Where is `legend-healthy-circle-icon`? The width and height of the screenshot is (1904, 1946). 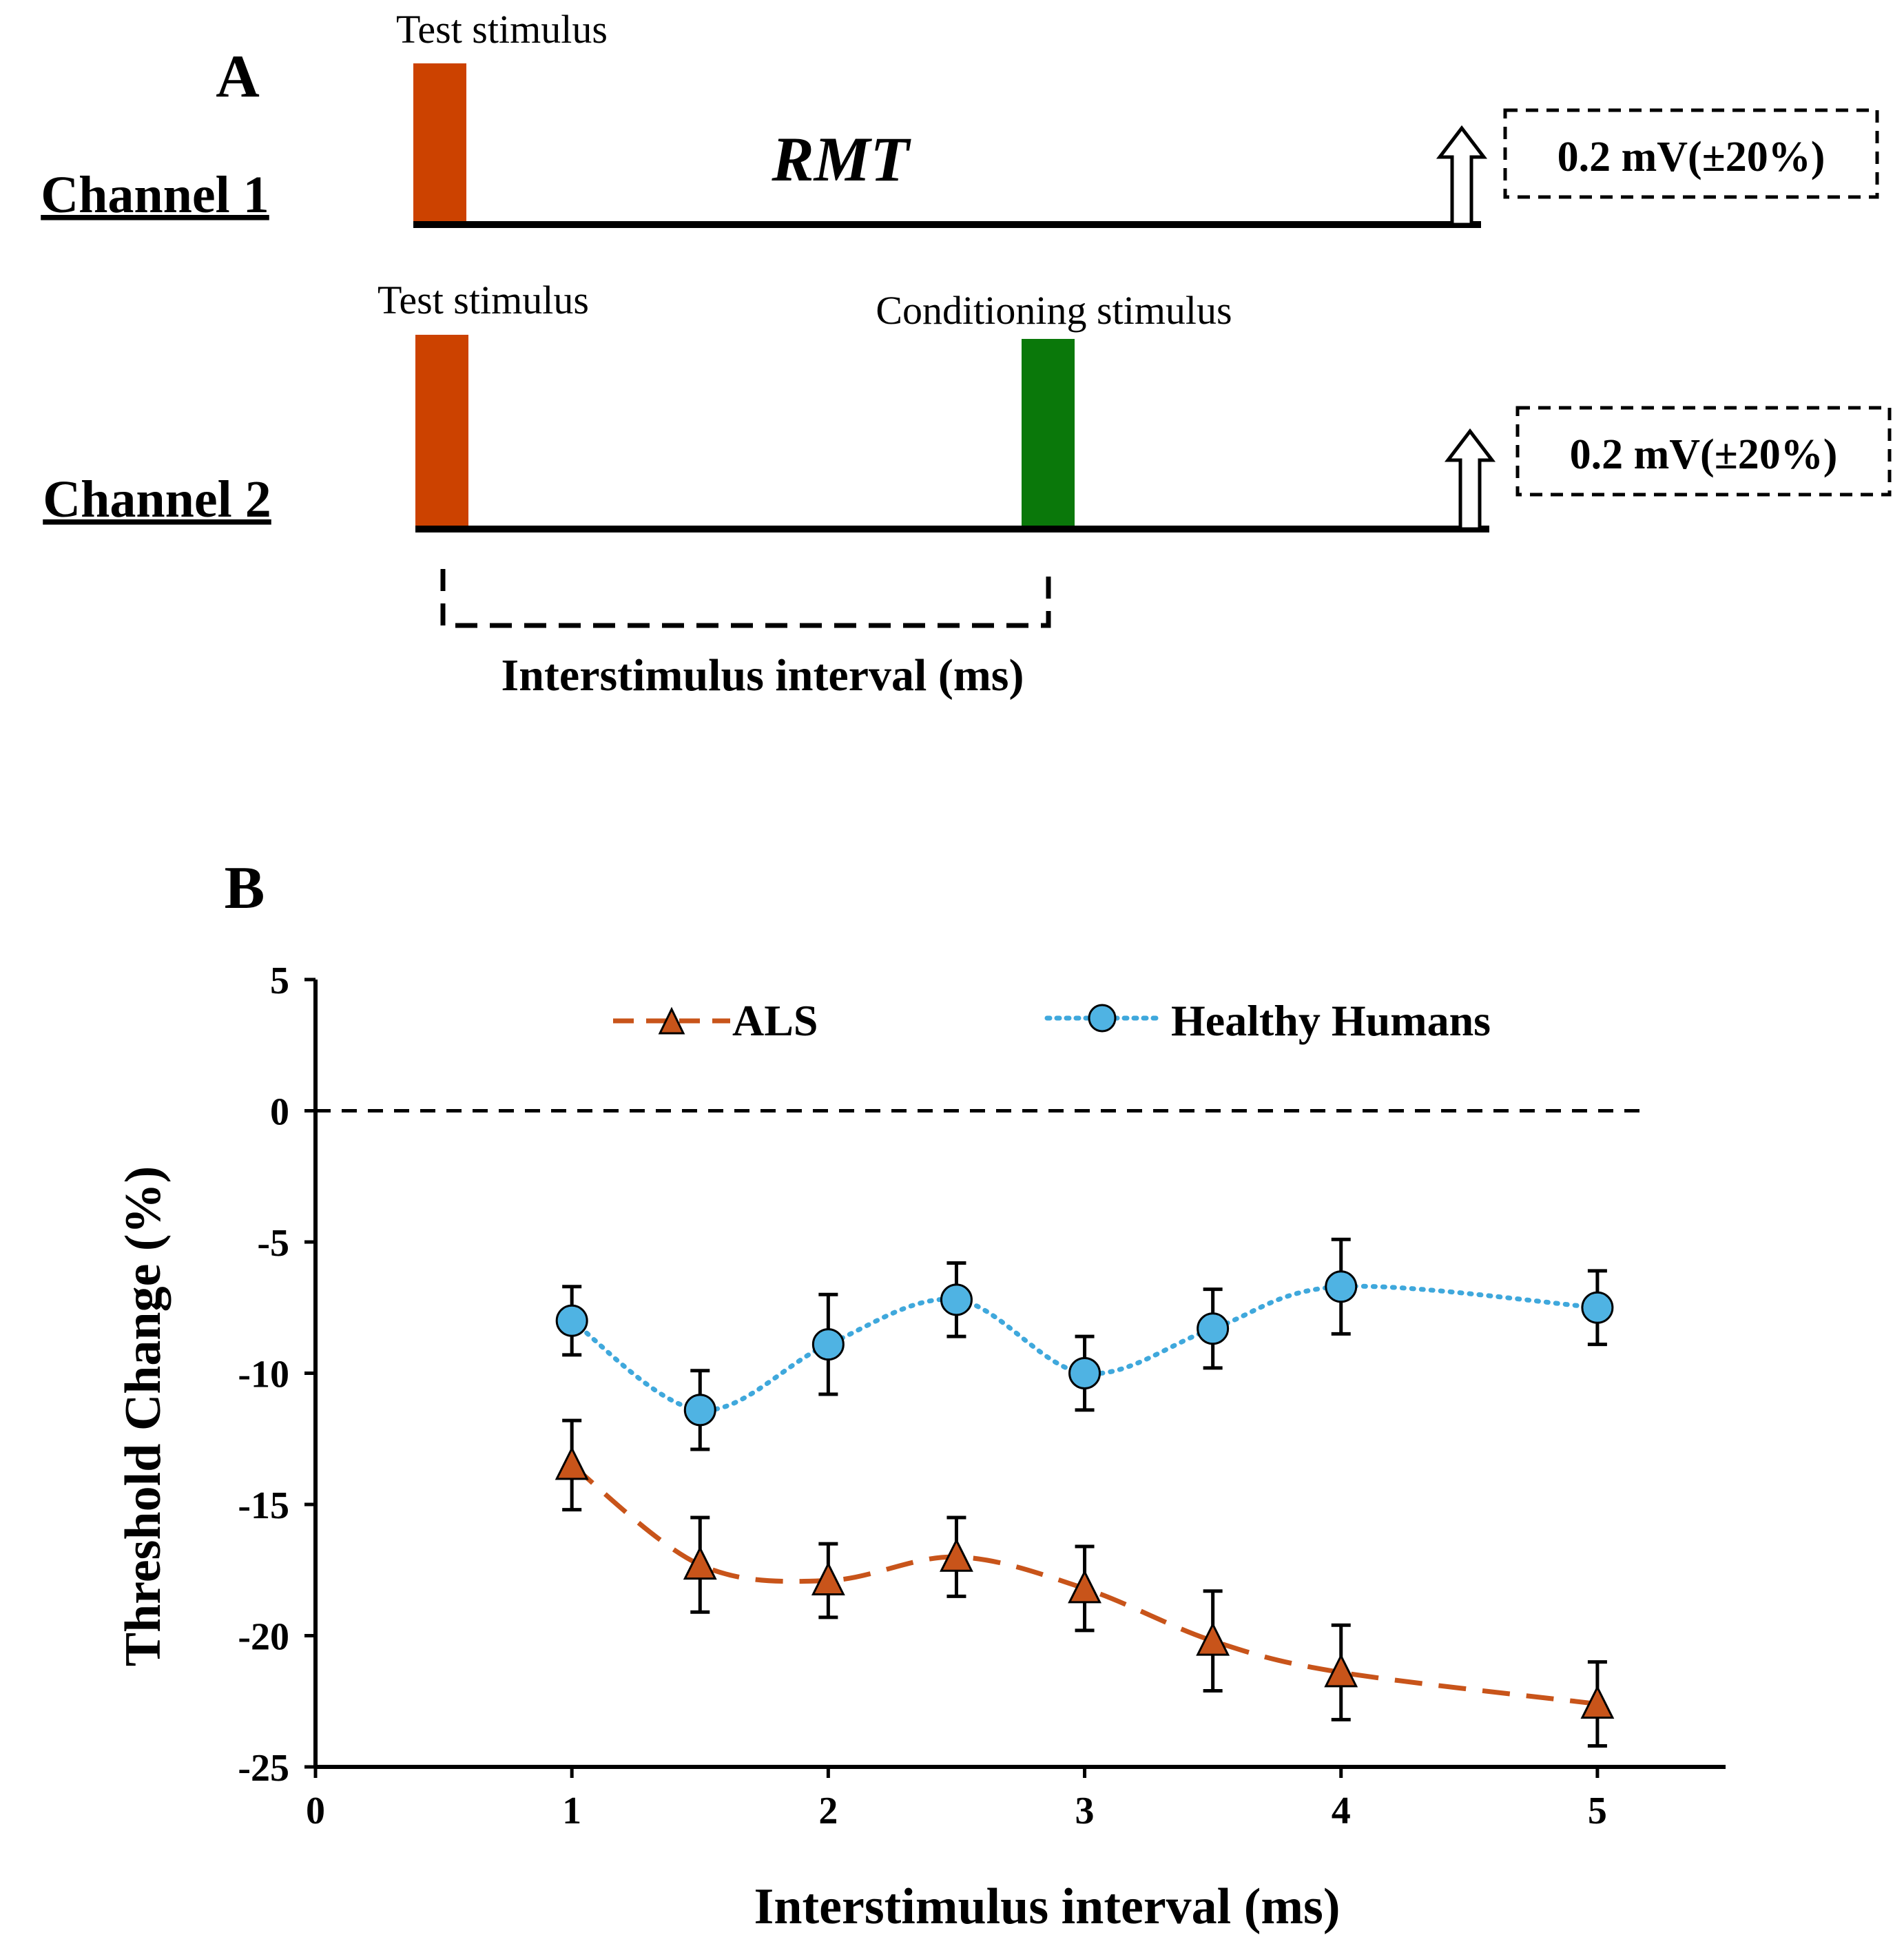
legend-healthy-circle-icon is located at coordinates (1102, 1018).